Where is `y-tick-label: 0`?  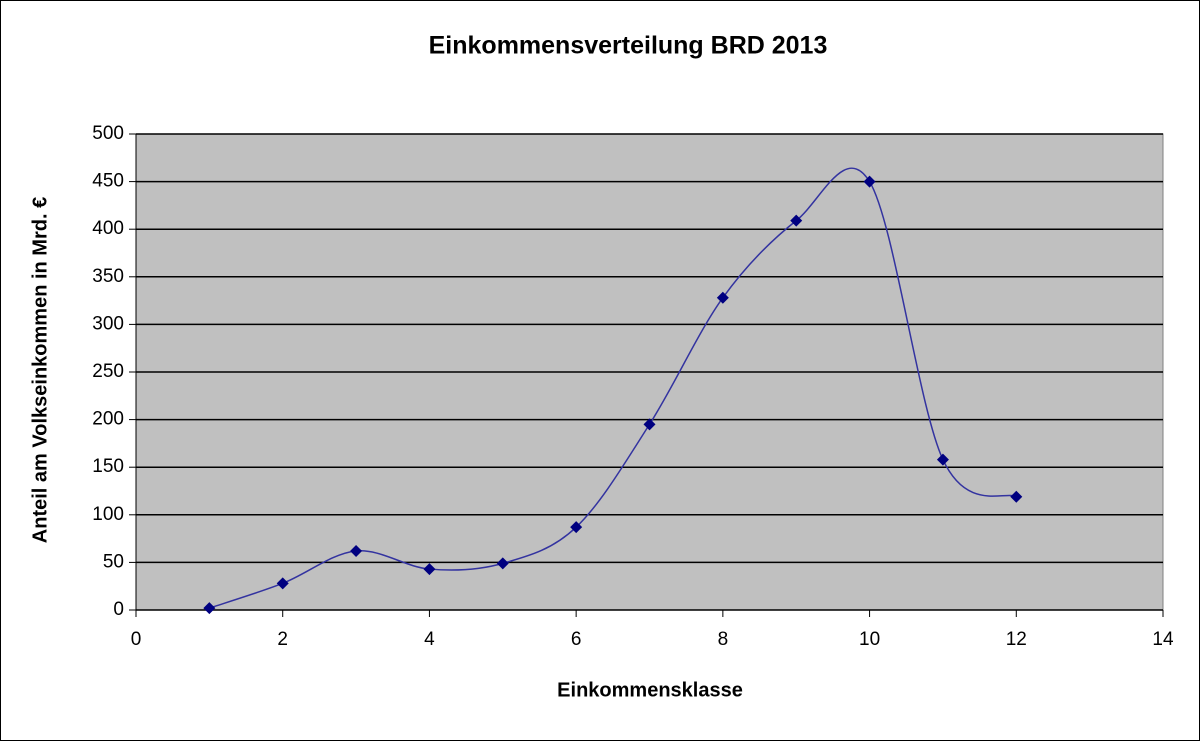 y-tick-label: 0 is located at coordinates (118, 609).